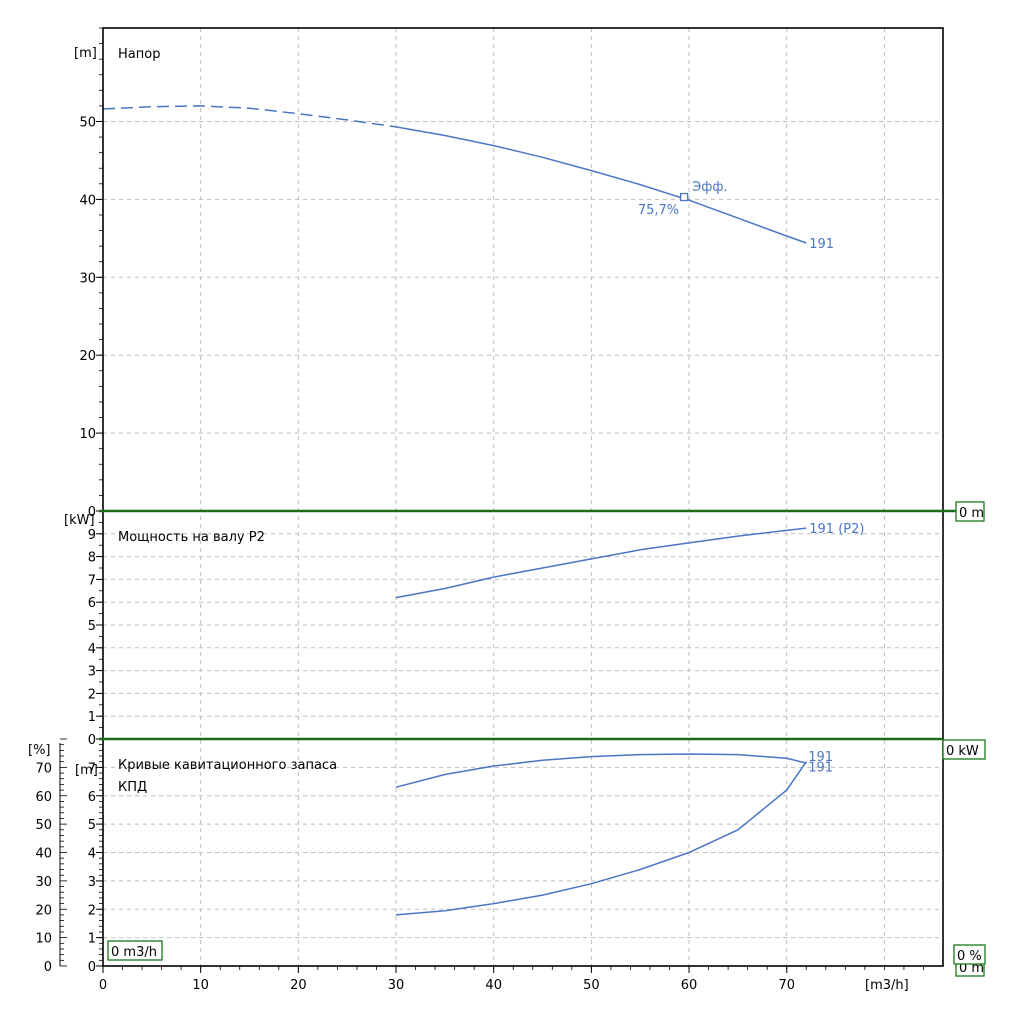 This screenshot has height=1024, width=1020. I want to click on flow-readout-box: 0 m3/h, so click(134, 952).